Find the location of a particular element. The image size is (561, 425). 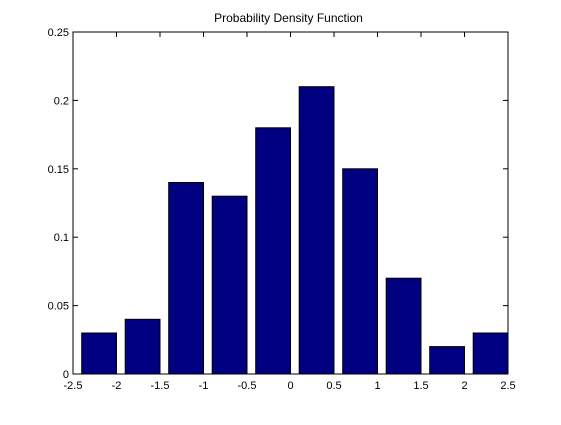

x-tick-label: -2 is located at coordinates (117, 386).